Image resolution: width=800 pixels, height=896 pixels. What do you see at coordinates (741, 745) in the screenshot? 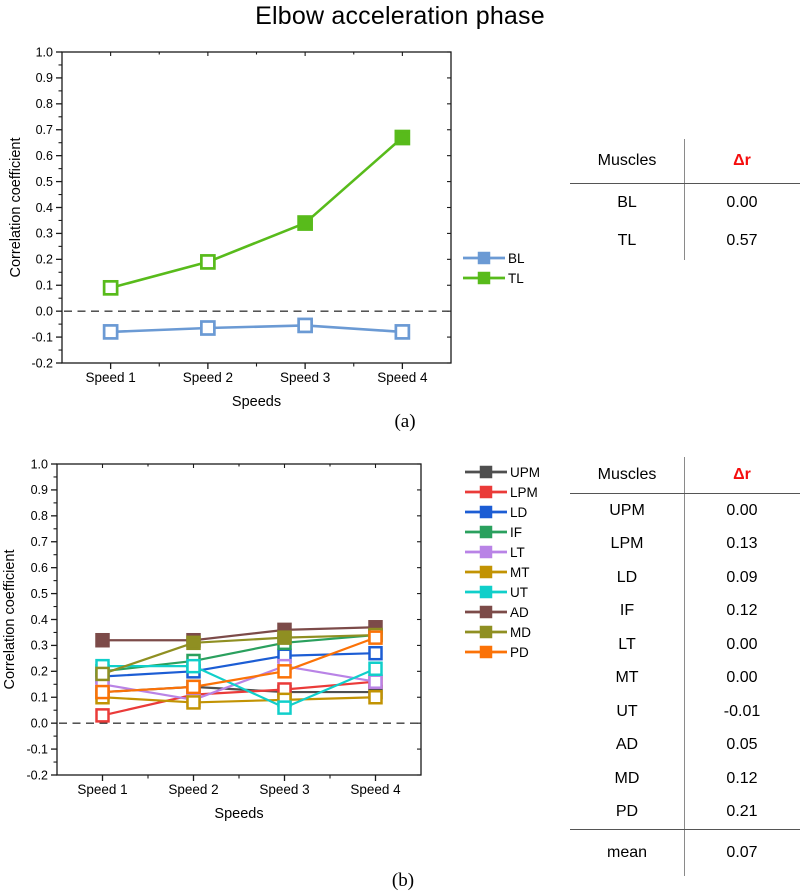
I see `table-cell-value: 0.05` at bounding box center [741, 745].